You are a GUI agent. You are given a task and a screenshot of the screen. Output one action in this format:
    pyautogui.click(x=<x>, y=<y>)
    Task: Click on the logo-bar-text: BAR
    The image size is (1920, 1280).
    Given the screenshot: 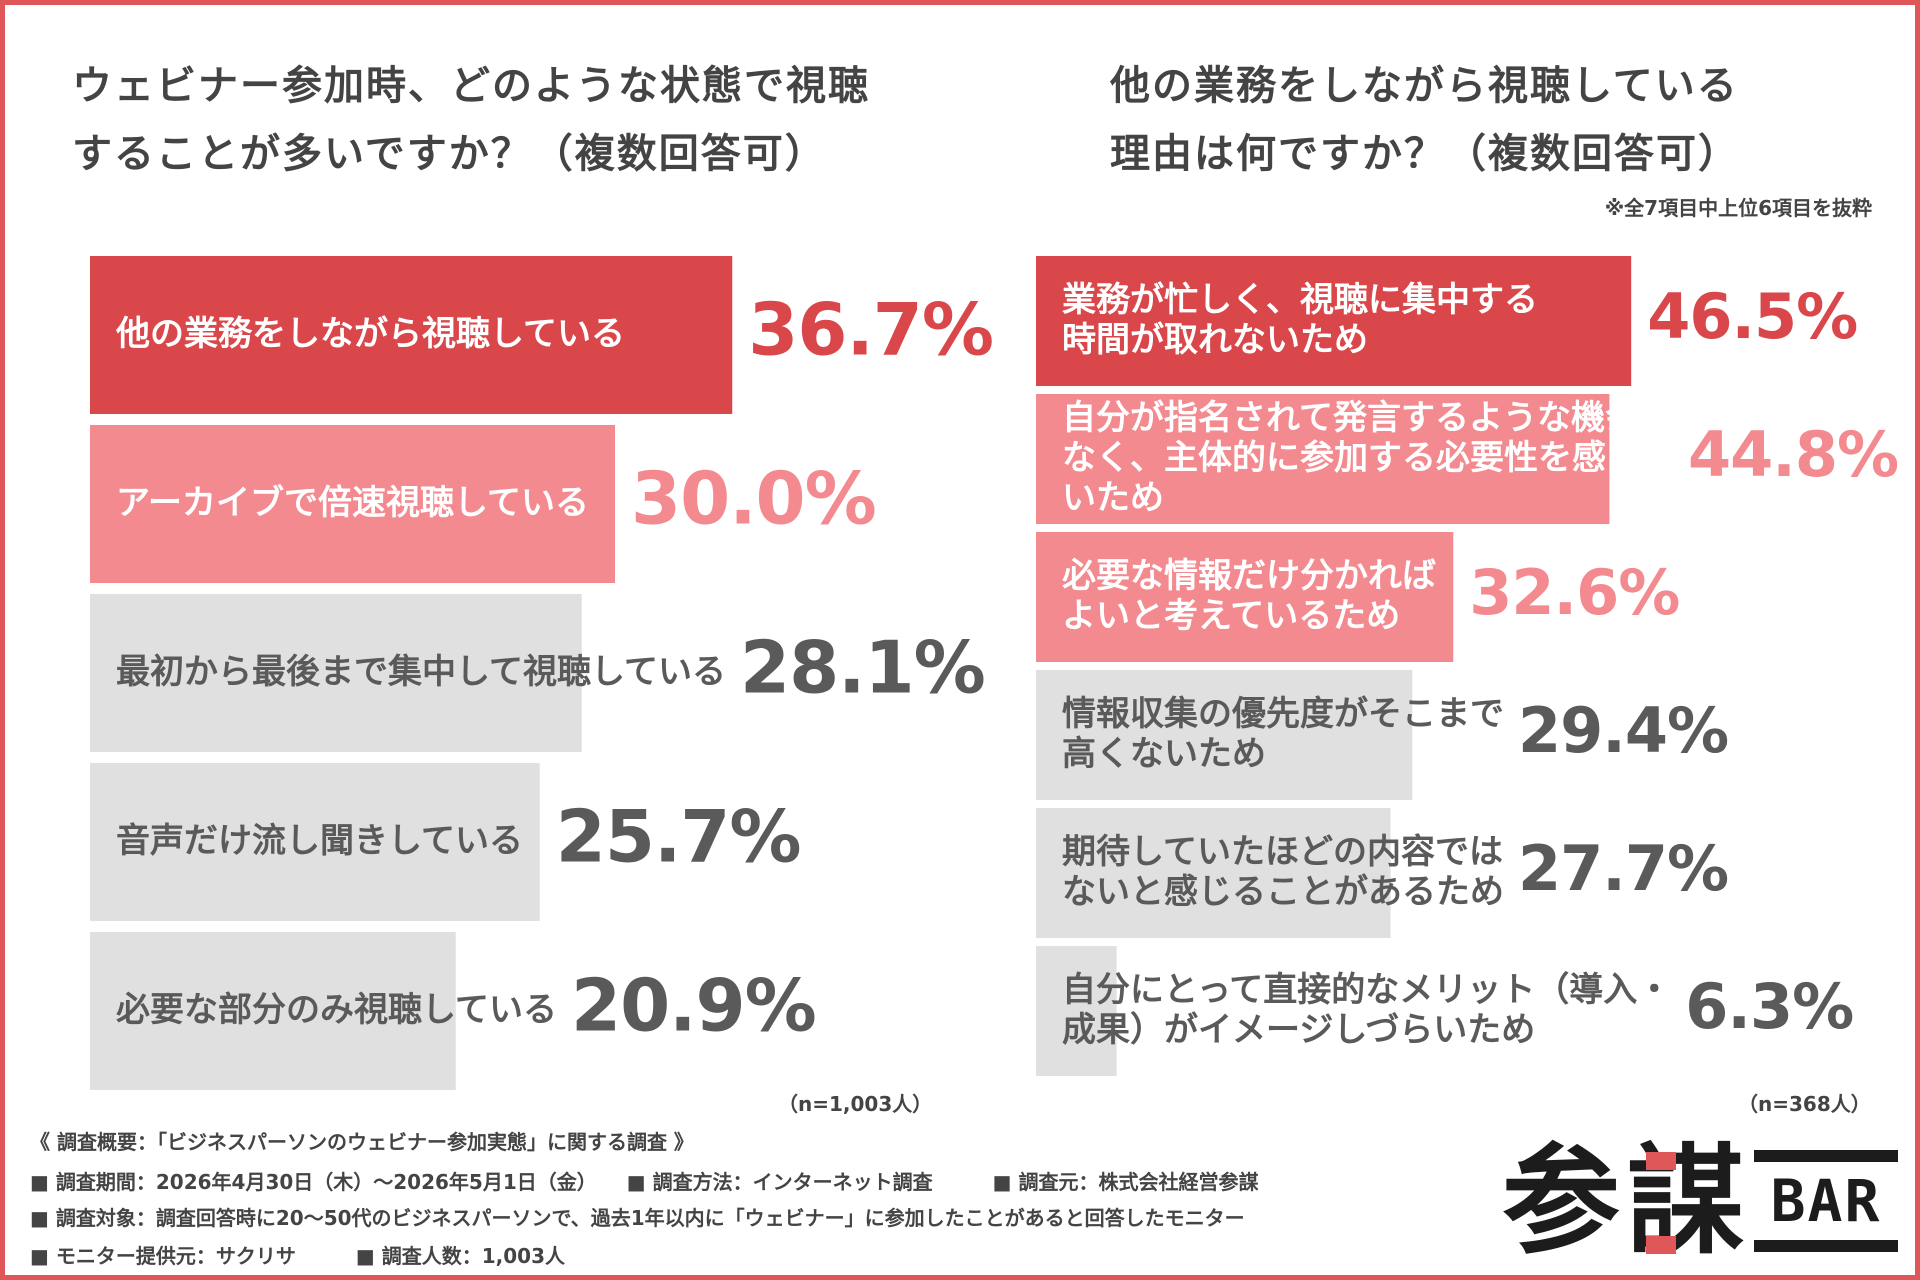 What is the action you would take?
    pyautogui.click(x=1826, y=1201)
    